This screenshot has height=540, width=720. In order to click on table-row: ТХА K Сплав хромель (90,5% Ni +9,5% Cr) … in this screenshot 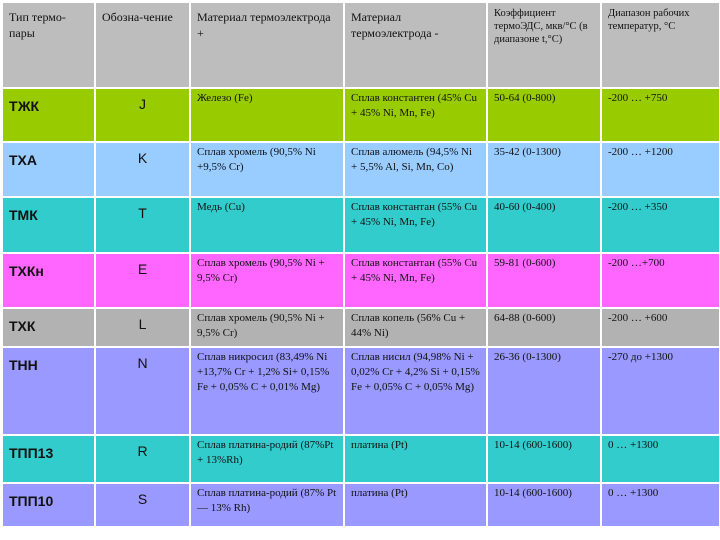, I will do `click(360, 169)`.